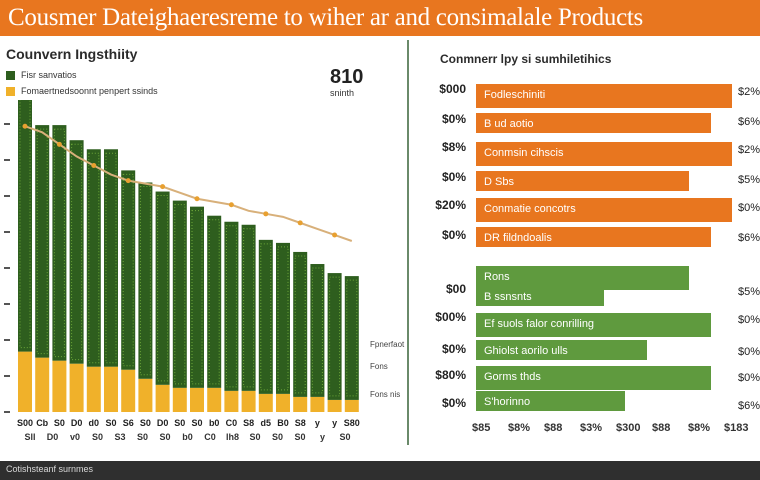  Describe the element at coordinates (539, 324) in the screenshot. I see `hbar-label: Ef suols falor conrilling` at that location.